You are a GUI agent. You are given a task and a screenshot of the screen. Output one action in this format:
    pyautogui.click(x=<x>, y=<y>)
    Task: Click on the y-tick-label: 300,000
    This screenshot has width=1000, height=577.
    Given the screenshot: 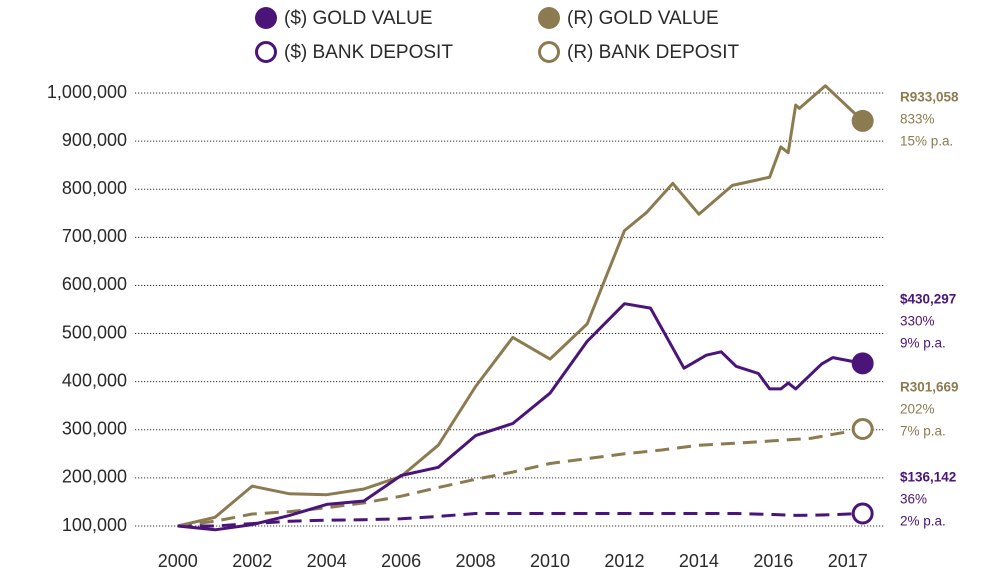 What is the action you would take?
    pyautogui.click(x=94, y=429)
    